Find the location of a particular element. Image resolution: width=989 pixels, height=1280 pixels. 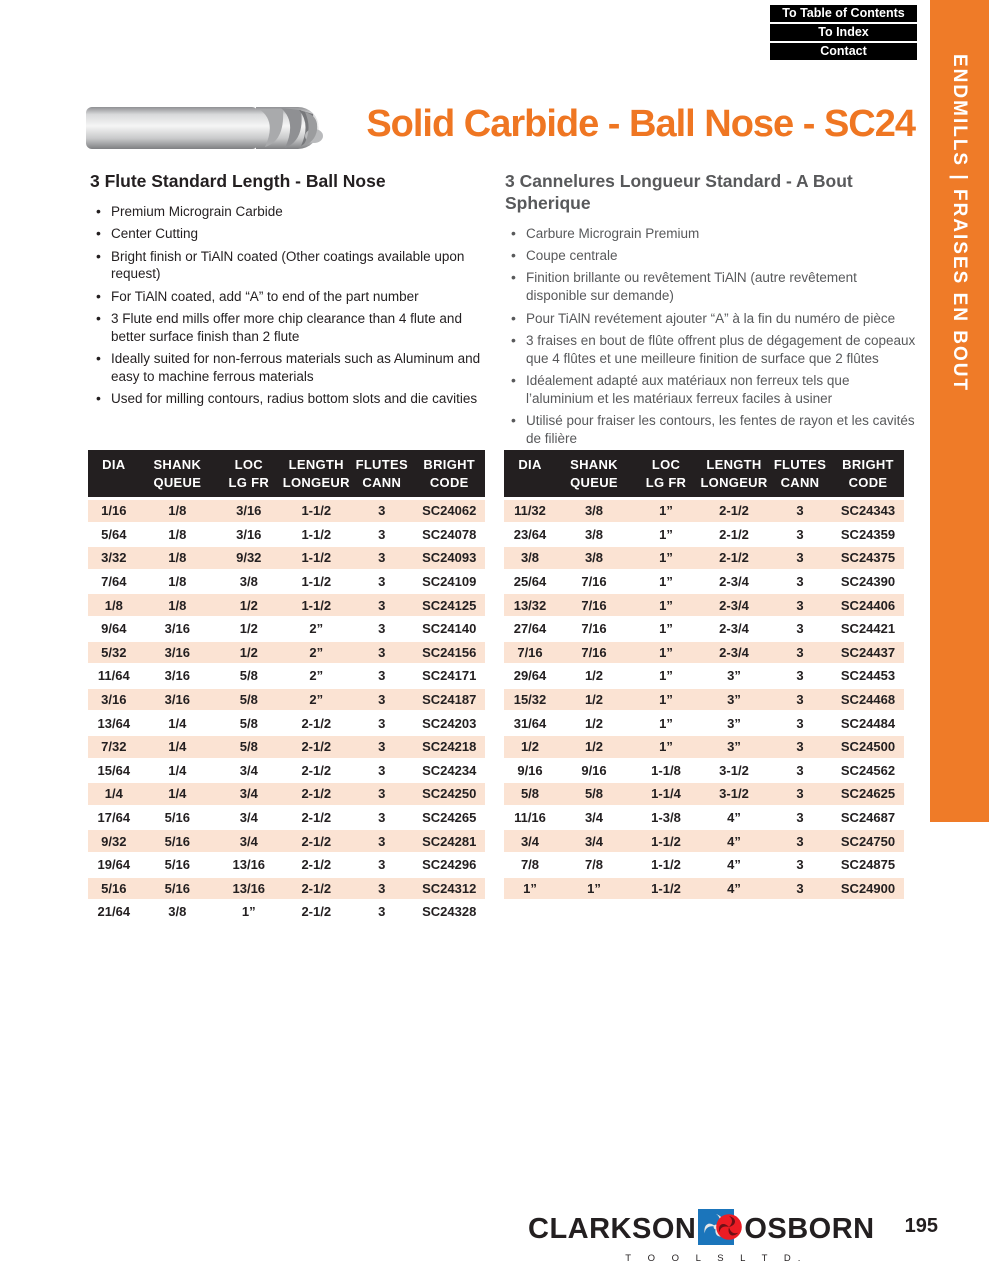

bullet-item: Coupe centrale is located at coordinates (712, 255).